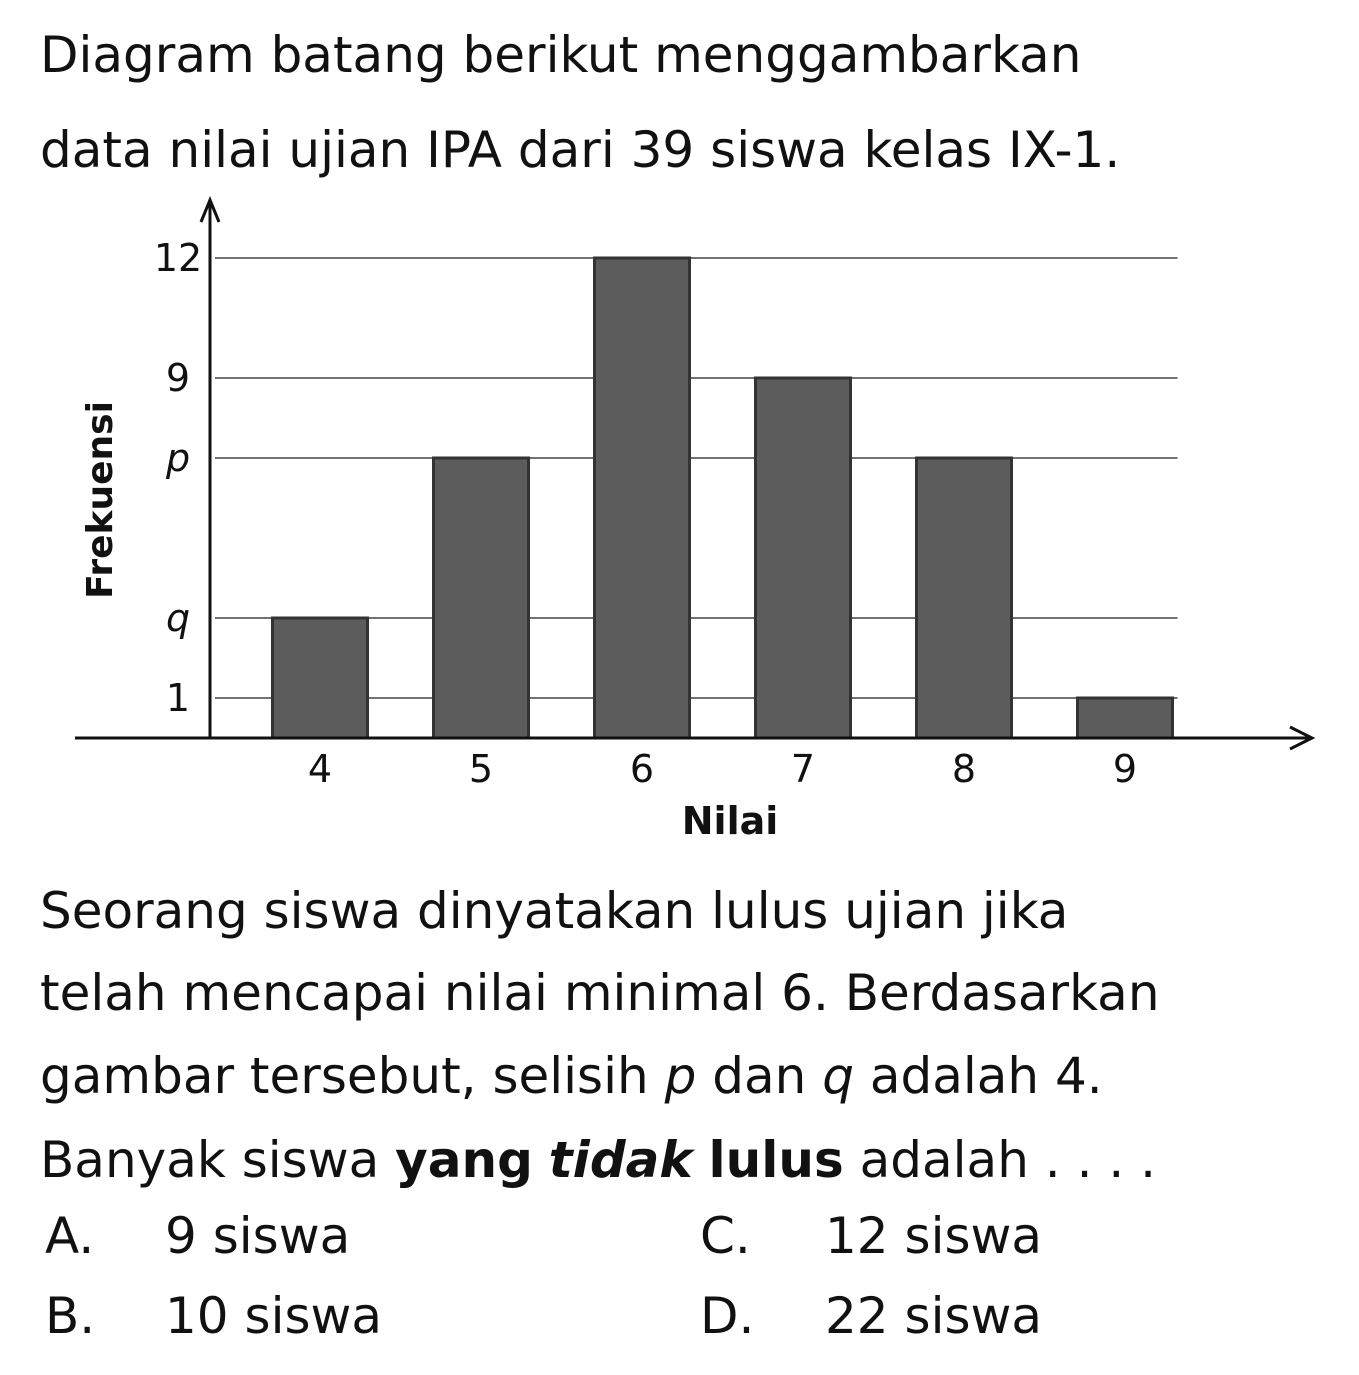 The image size is (1359, 1375). I want to click on x-tick-label: 6, so click(642, 769).